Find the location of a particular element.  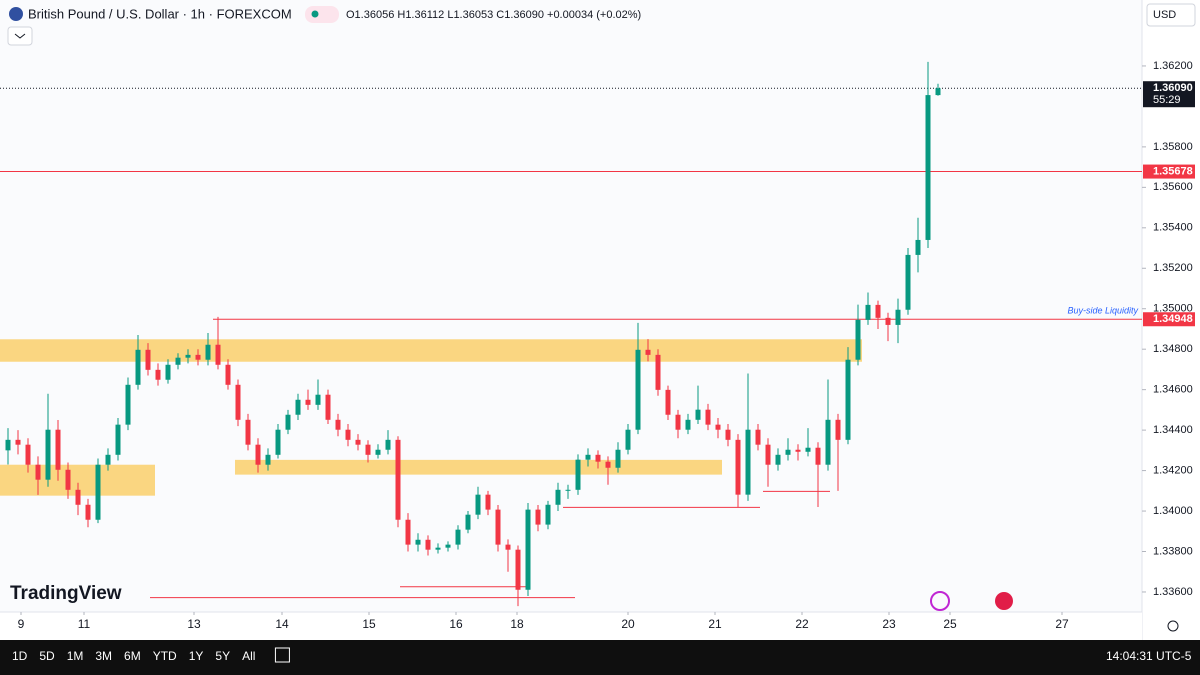

range-button: 6M is located at coordinates (132, 656).